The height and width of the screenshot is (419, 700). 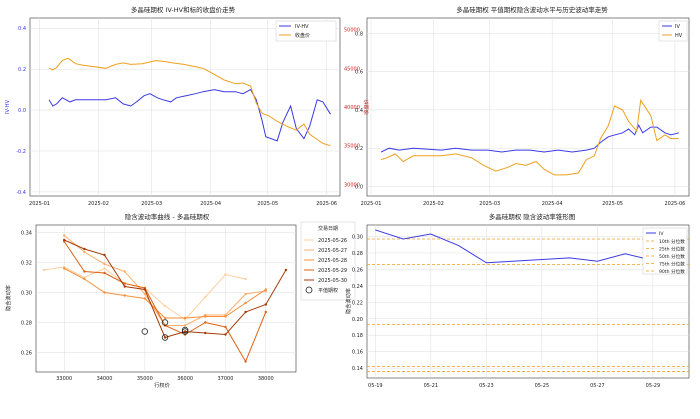 I want to click on y-tick-label: 0.14, so click(x=357, y=369).